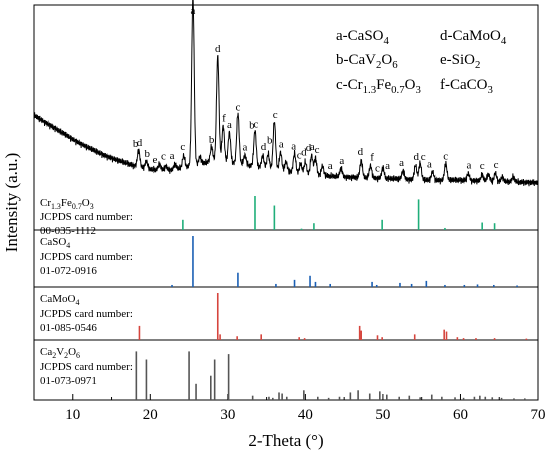 Image resolution: width=550 pixels, height=460 pixels. Describe the element at coordinates (59, 300) in the screenshot. I see `reference-phase-name: CaMoO4` at that location.